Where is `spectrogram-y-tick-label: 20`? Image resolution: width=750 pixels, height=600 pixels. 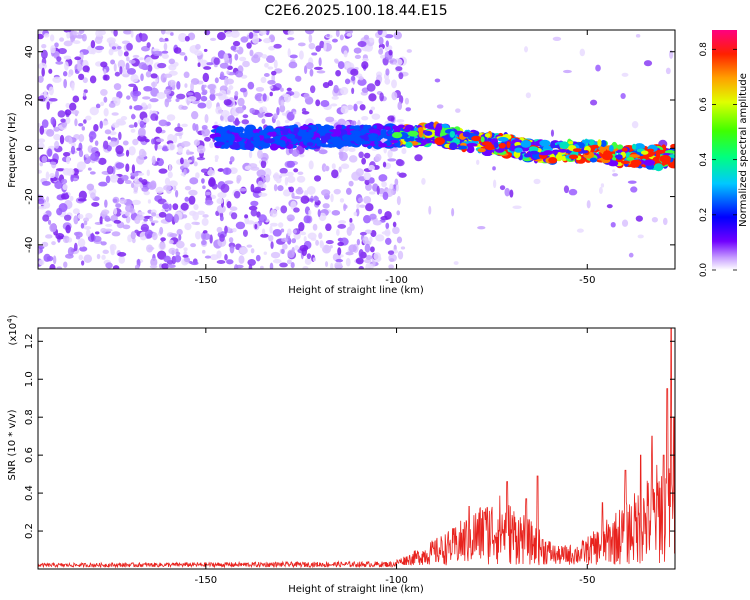
spectrogram-y-tick-label: 20 is located at coordinates (29, 100).